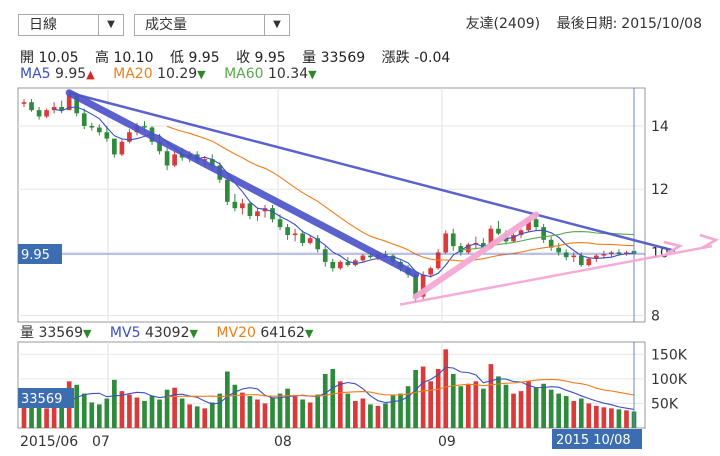  Describe the element at coordinates (27, 58) in the screenshot. I see `open-label: 開` at that location.